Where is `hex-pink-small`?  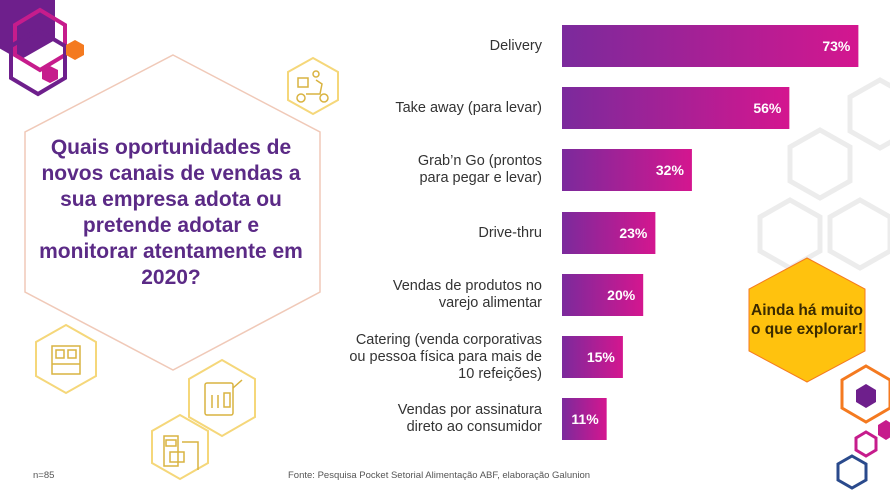
hex-pink-small is located at coordinates (50, 74).